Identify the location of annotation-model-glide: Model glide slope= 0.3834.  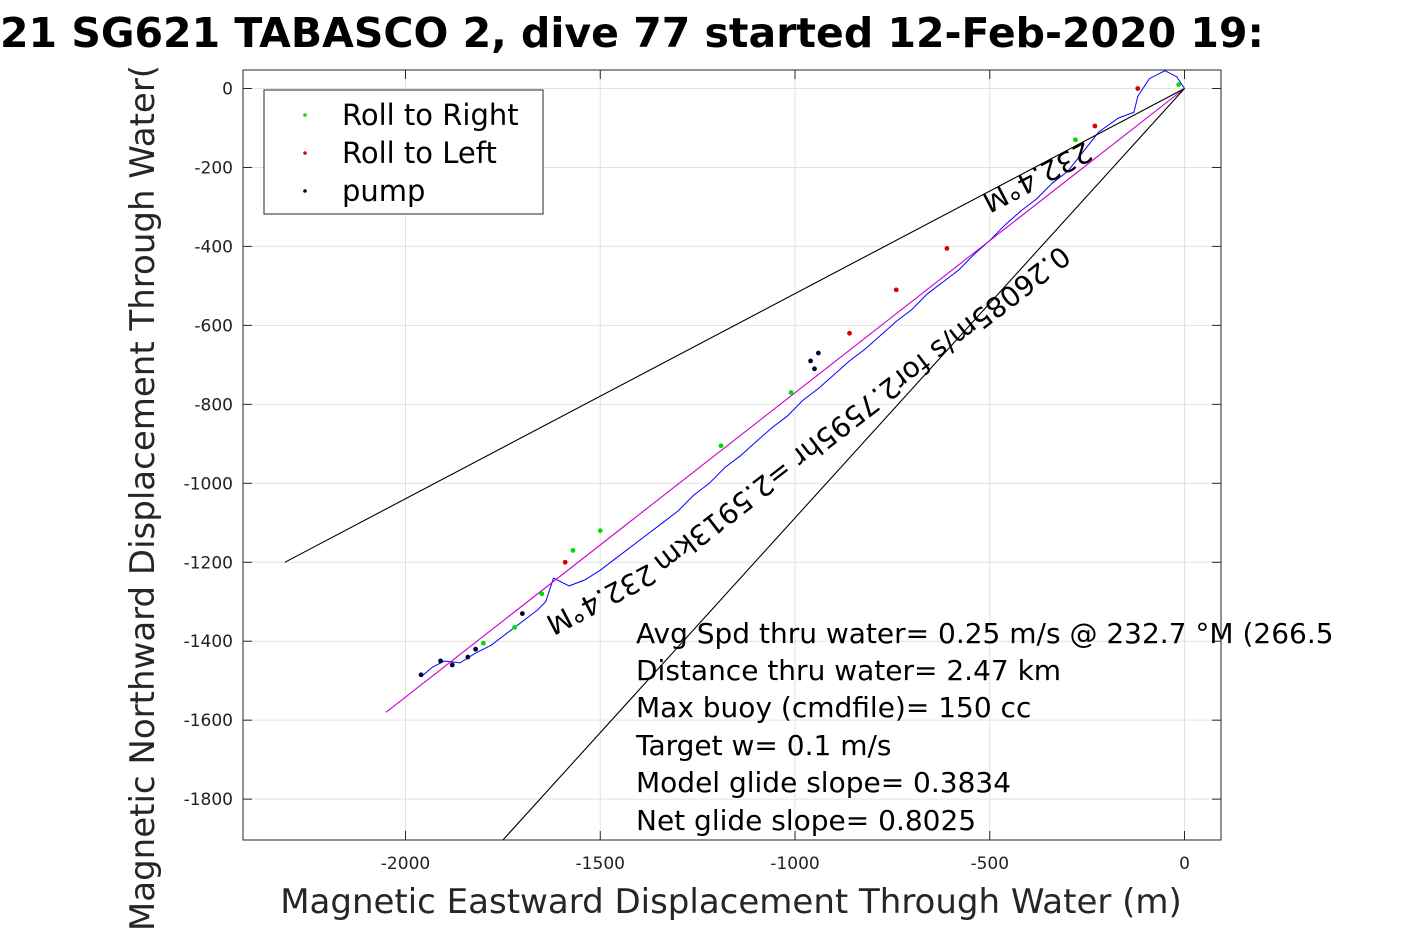
(823, 782).